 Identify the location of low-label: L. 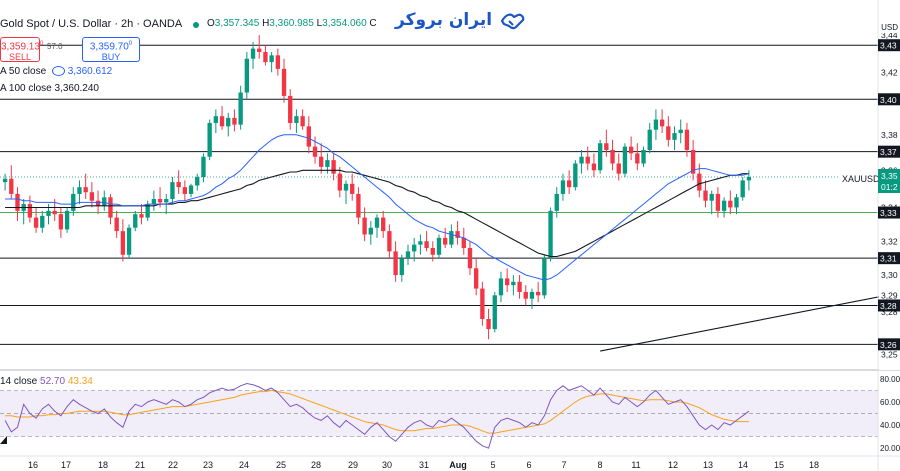
(319, 23).